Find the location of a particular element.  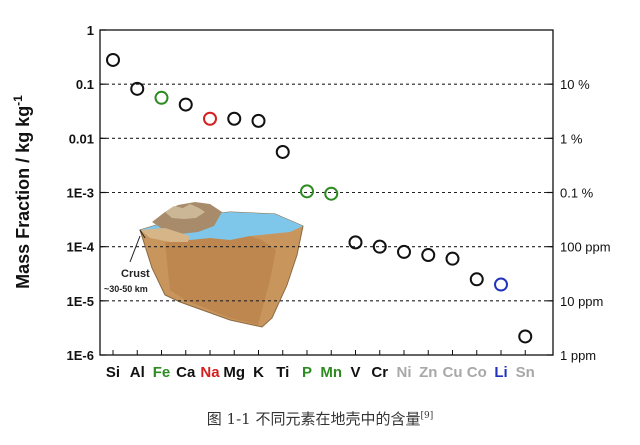

right-tick-label: 1 ppm is located at coordinates (578, 355).